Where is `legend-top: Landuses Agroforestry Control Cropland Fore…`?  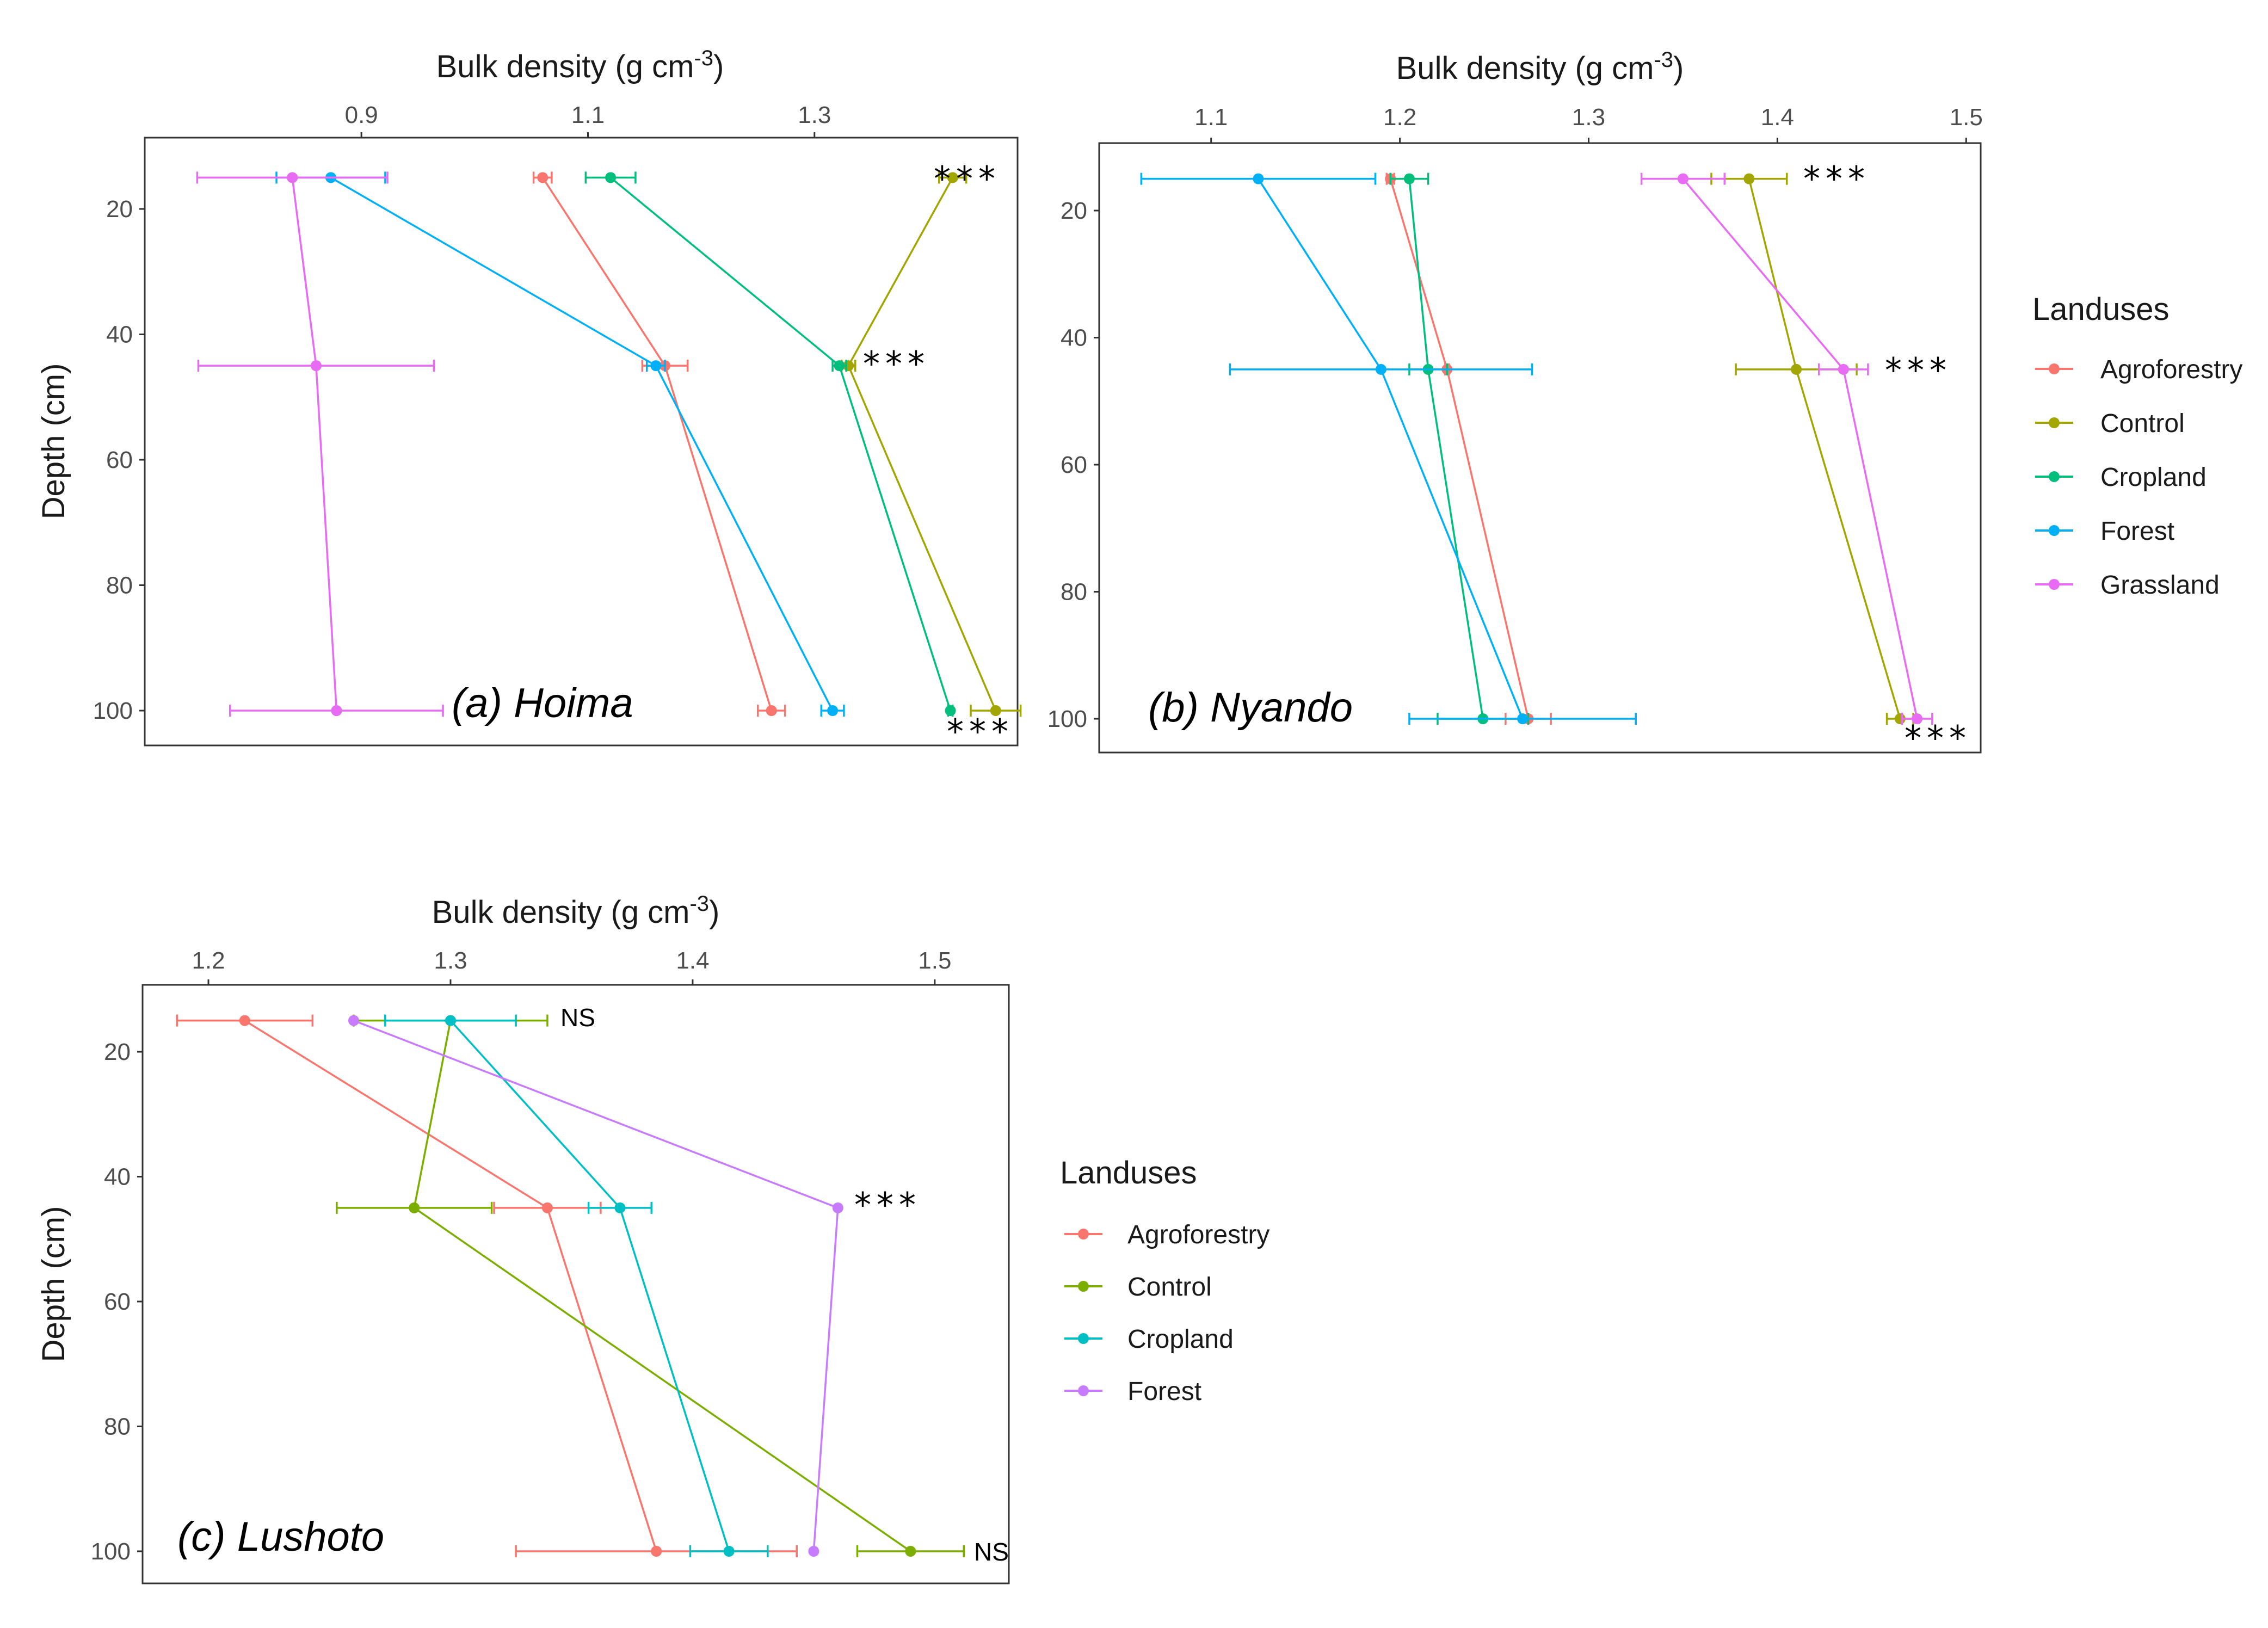
legend-top: Landuses Agroforestry Control Cropland Fore… is located at coordinates (2137, 446).